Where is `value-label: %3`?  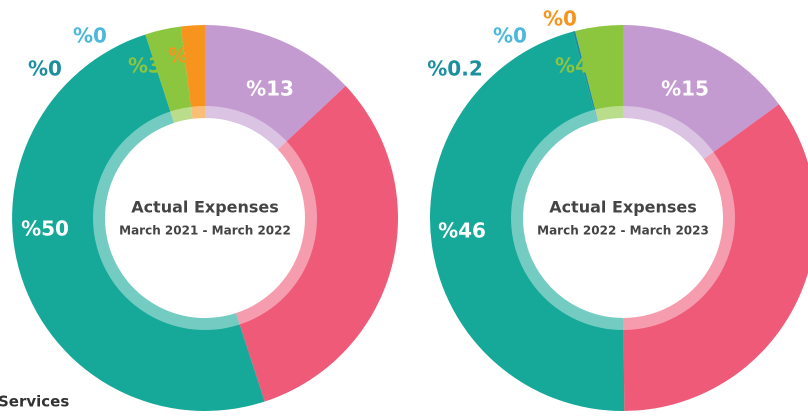 value-label: %3 is located at coordinates (145, 66).